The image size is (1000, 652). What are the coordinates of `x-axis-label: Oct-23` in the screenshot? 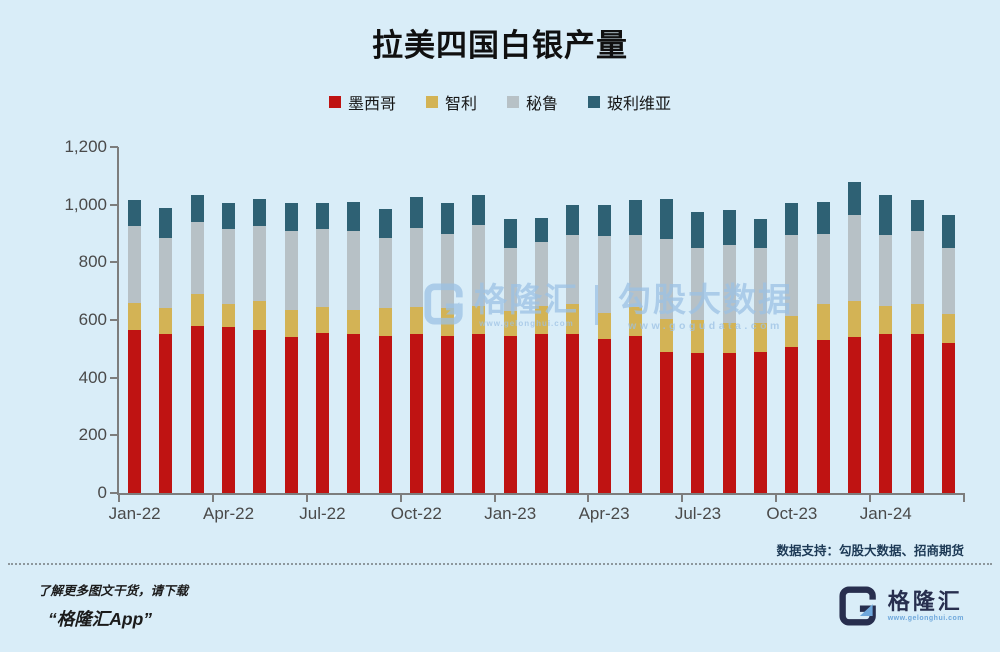 It's located at (792, 513).